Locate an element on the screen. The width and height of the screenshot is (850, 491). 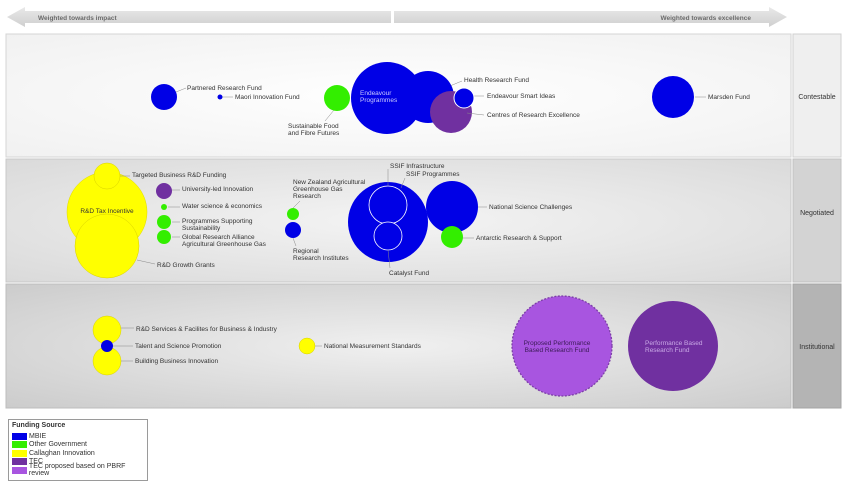
regional-research-institutes-label-1: Regional is located at coordinates (306, 251).